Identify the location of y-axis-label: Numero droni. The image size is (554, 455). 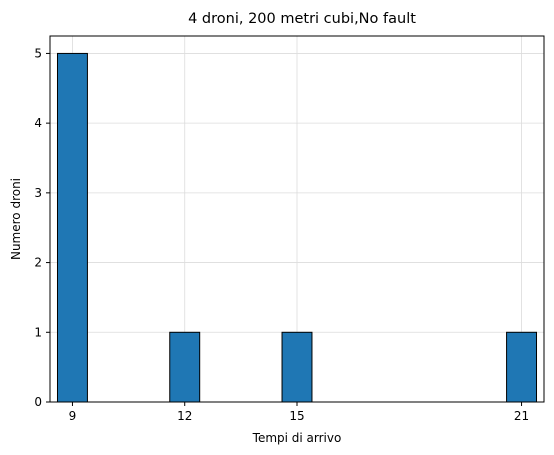
(16, 219).